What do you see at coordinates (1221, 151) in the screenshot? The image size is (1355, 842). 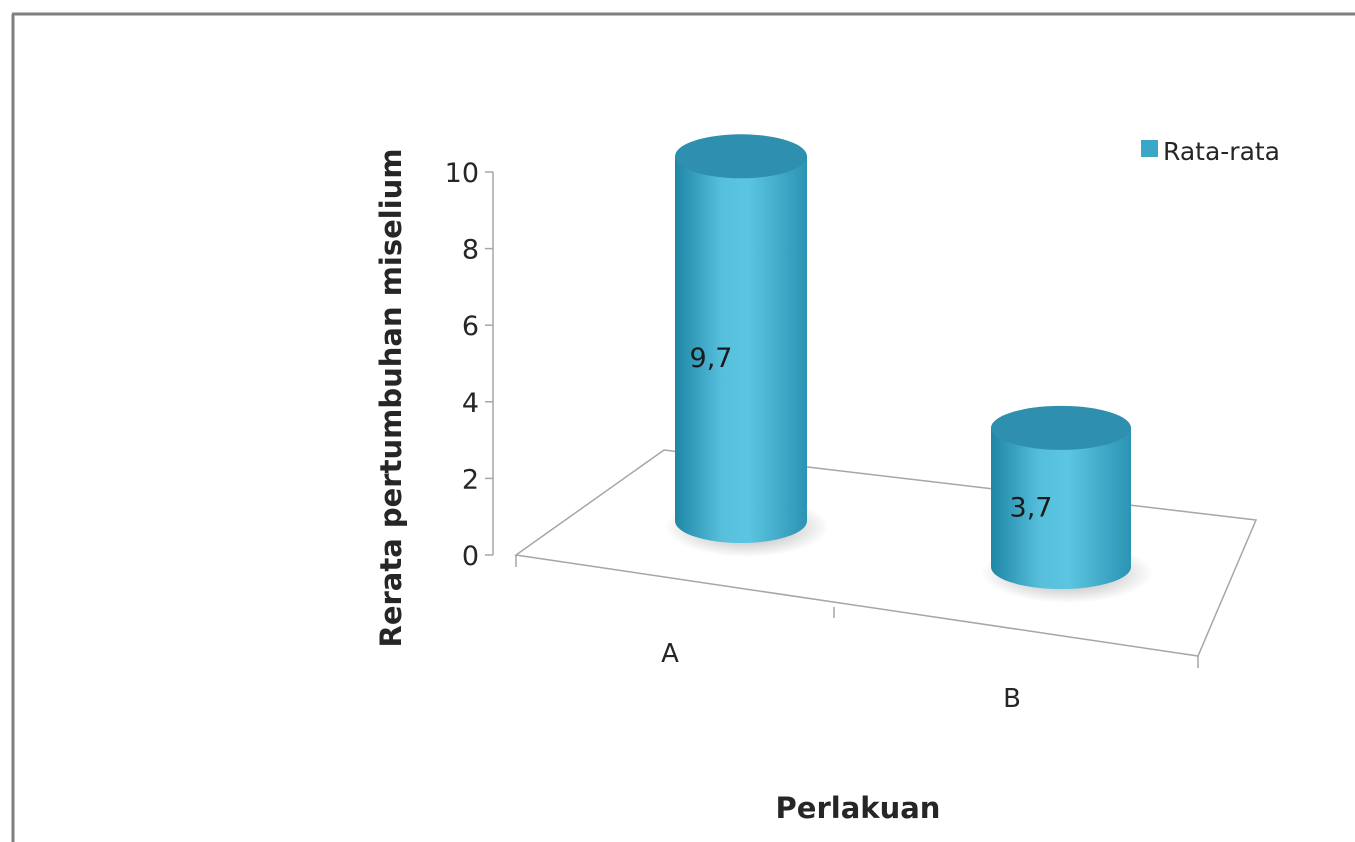 I see `legend-label: Rata-rata` at bounding box center [1221, 151].